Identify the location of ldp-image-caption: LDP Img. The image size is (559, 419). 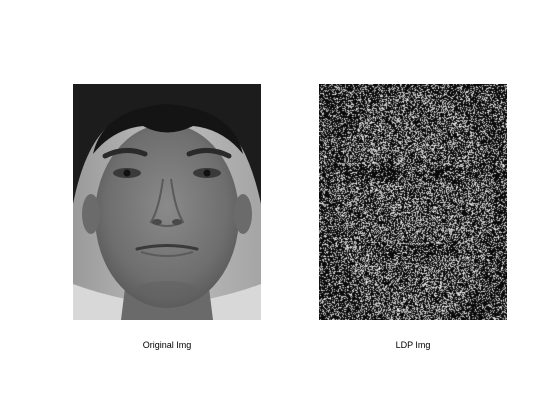
(413, 345).